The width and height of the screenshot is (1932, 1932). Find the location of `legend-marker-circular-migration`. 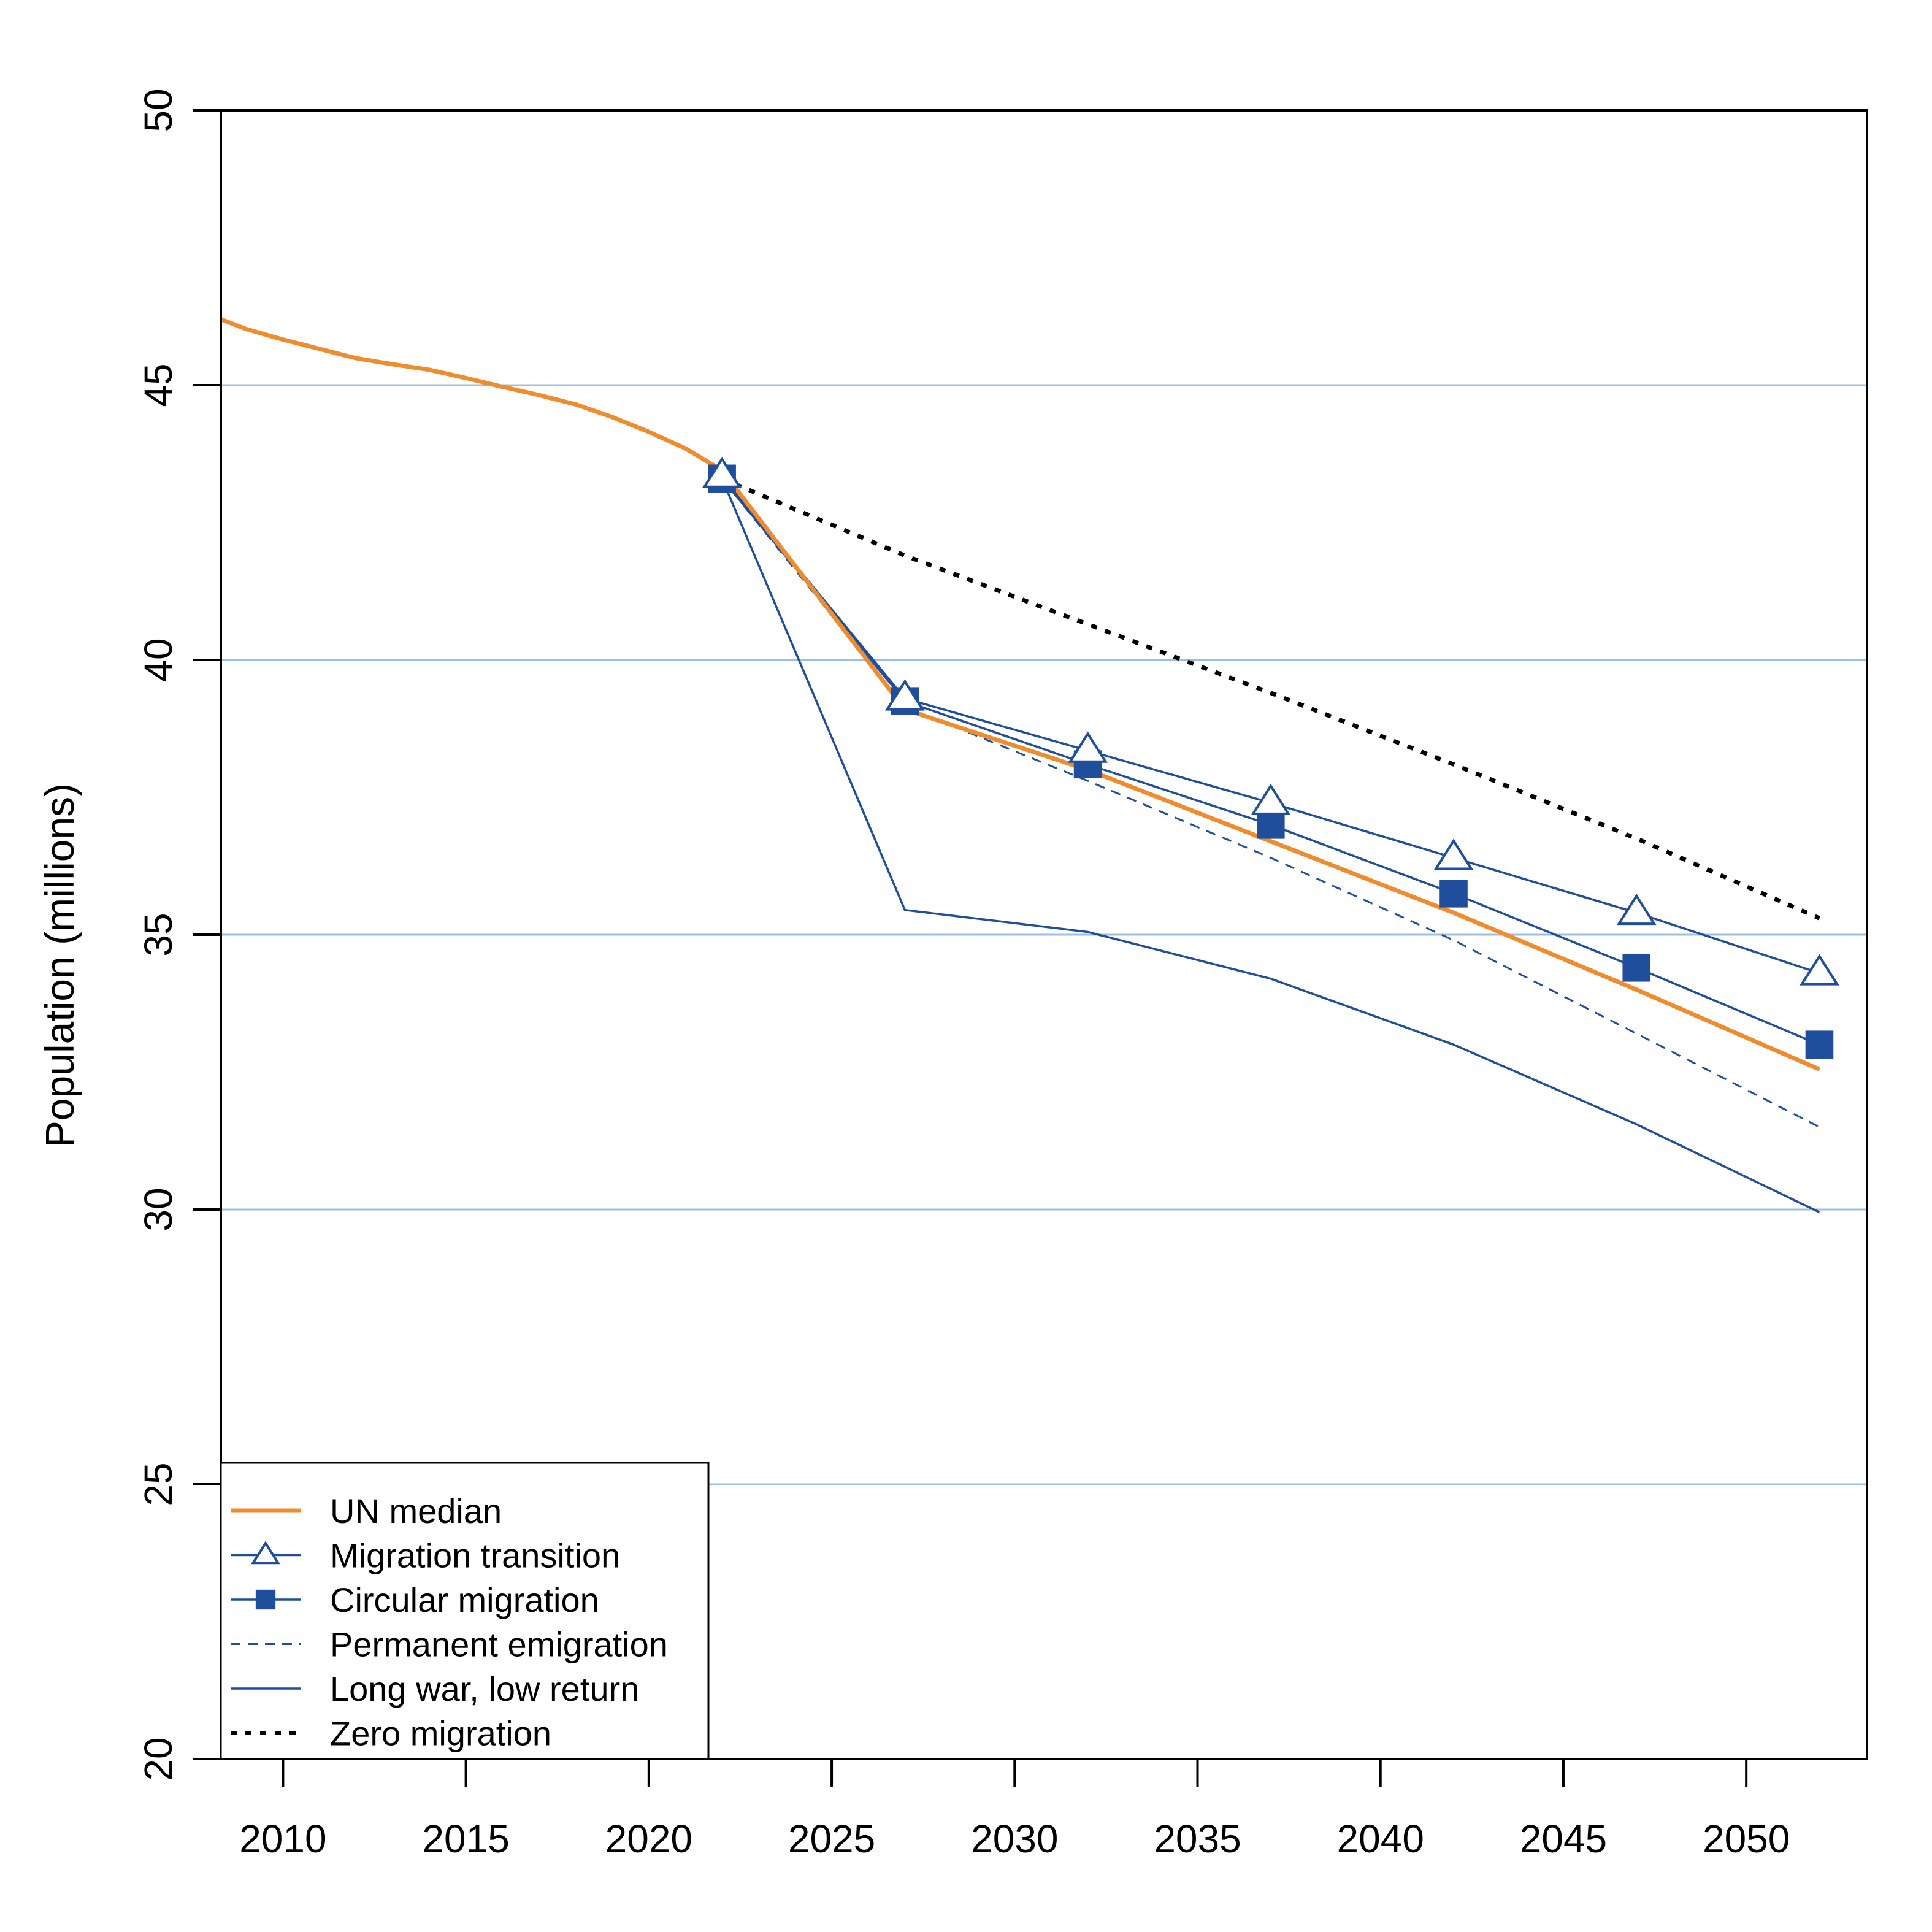

legend-marker-circular-migration is located at coordinates (265, 1599).